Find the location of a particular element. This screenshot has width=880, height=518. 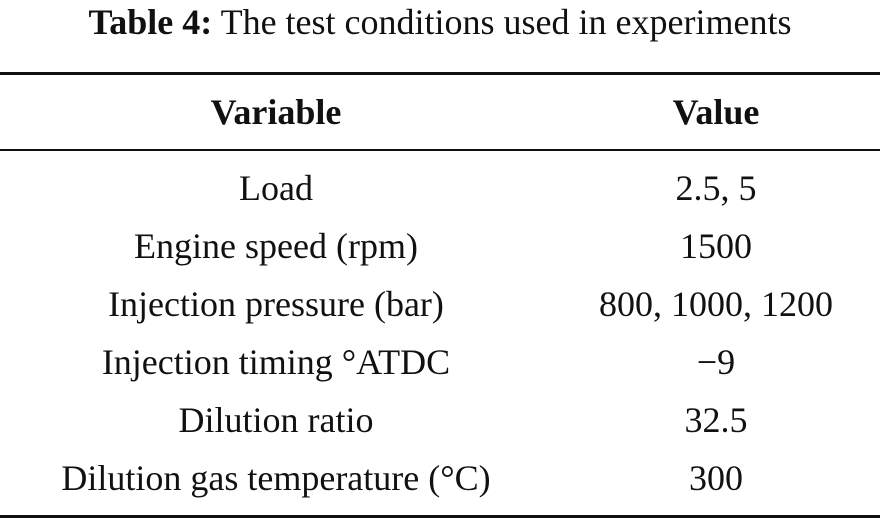

table-row: Injection timing °ATDC −9 is located at coordinates (440, 362).